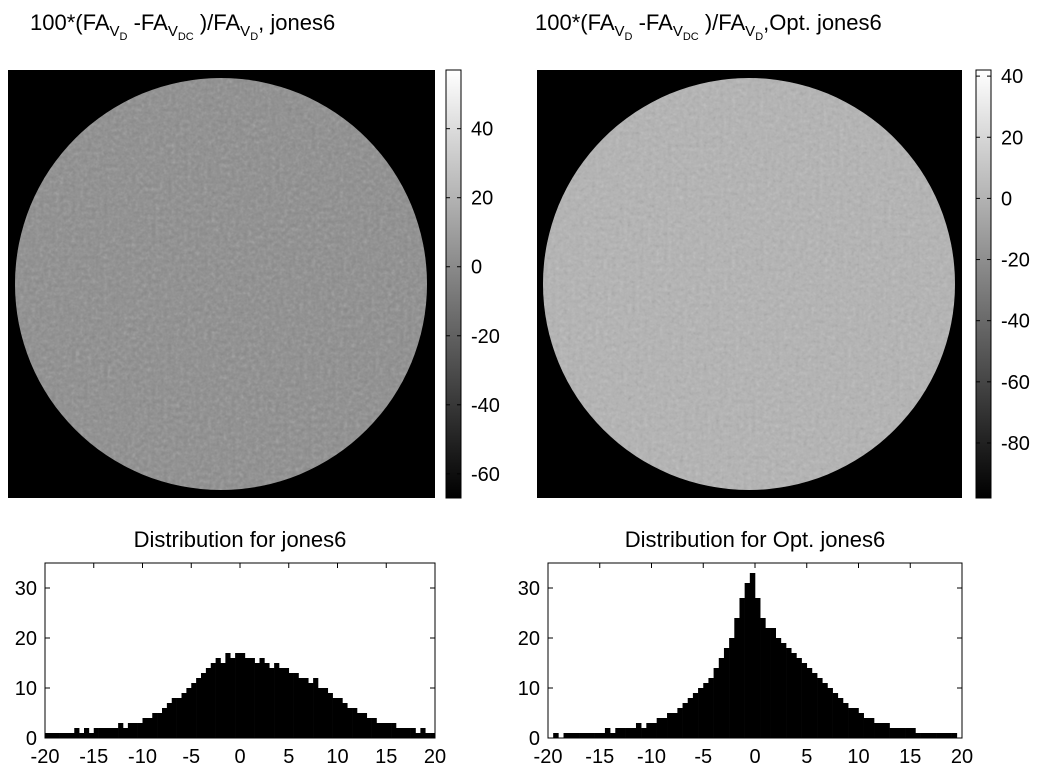  What do you see at coordinates (599, 757) in the screenshot?
I see `x-tick-label: -15` at bounding box center [599, 757].